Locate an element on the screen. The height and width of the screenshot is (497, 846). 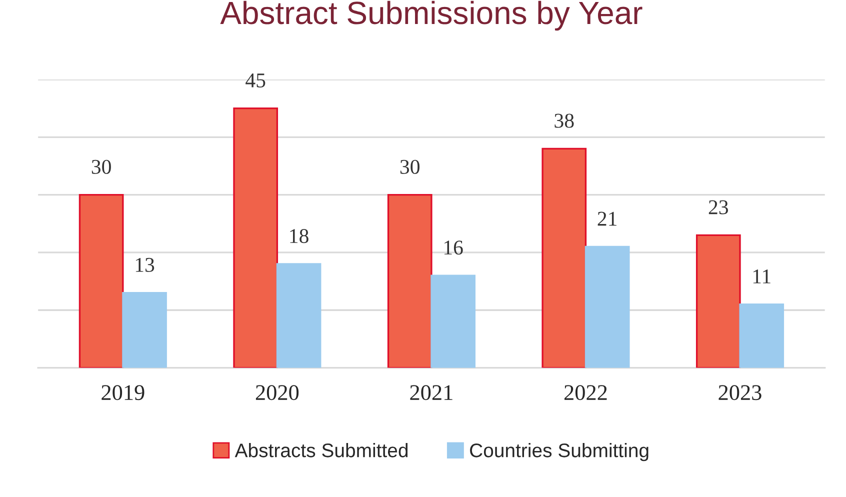
legend-label: Countries Submitting is located at coordinates (559, 452).